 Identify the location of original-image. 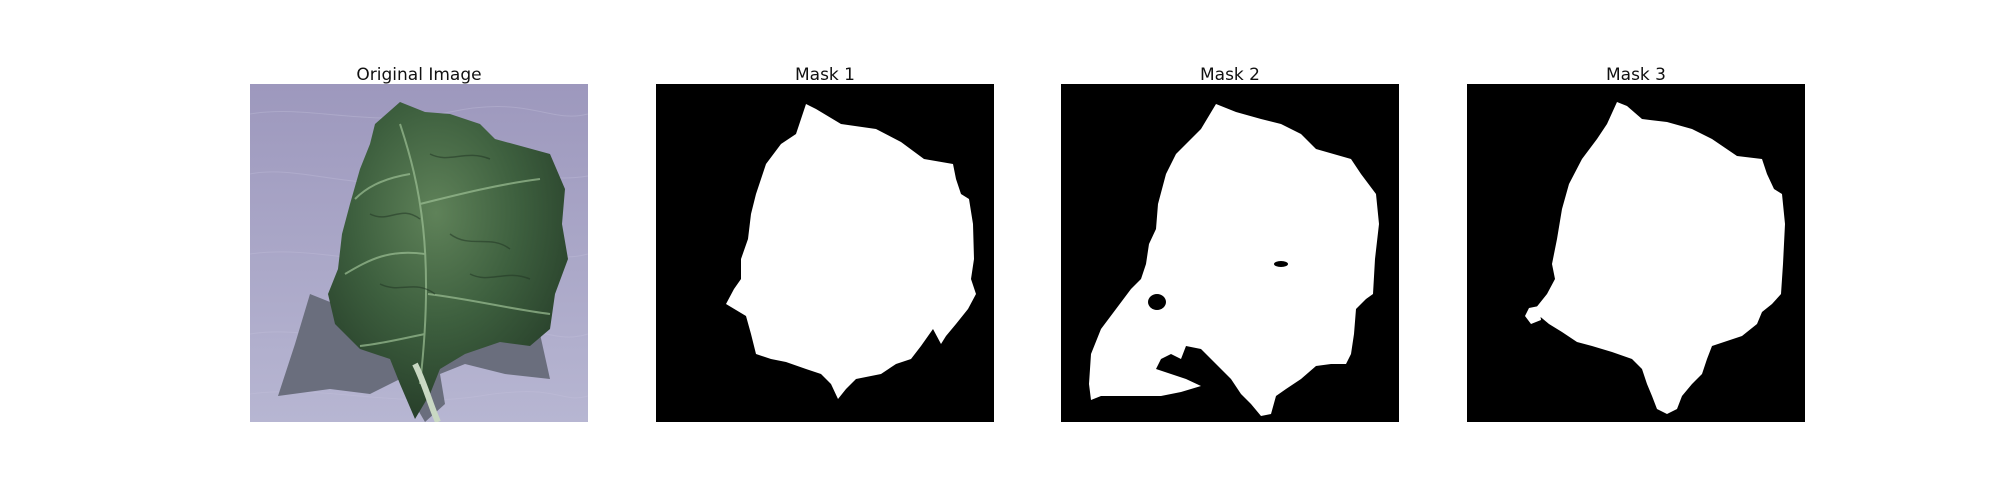
(419, 253).